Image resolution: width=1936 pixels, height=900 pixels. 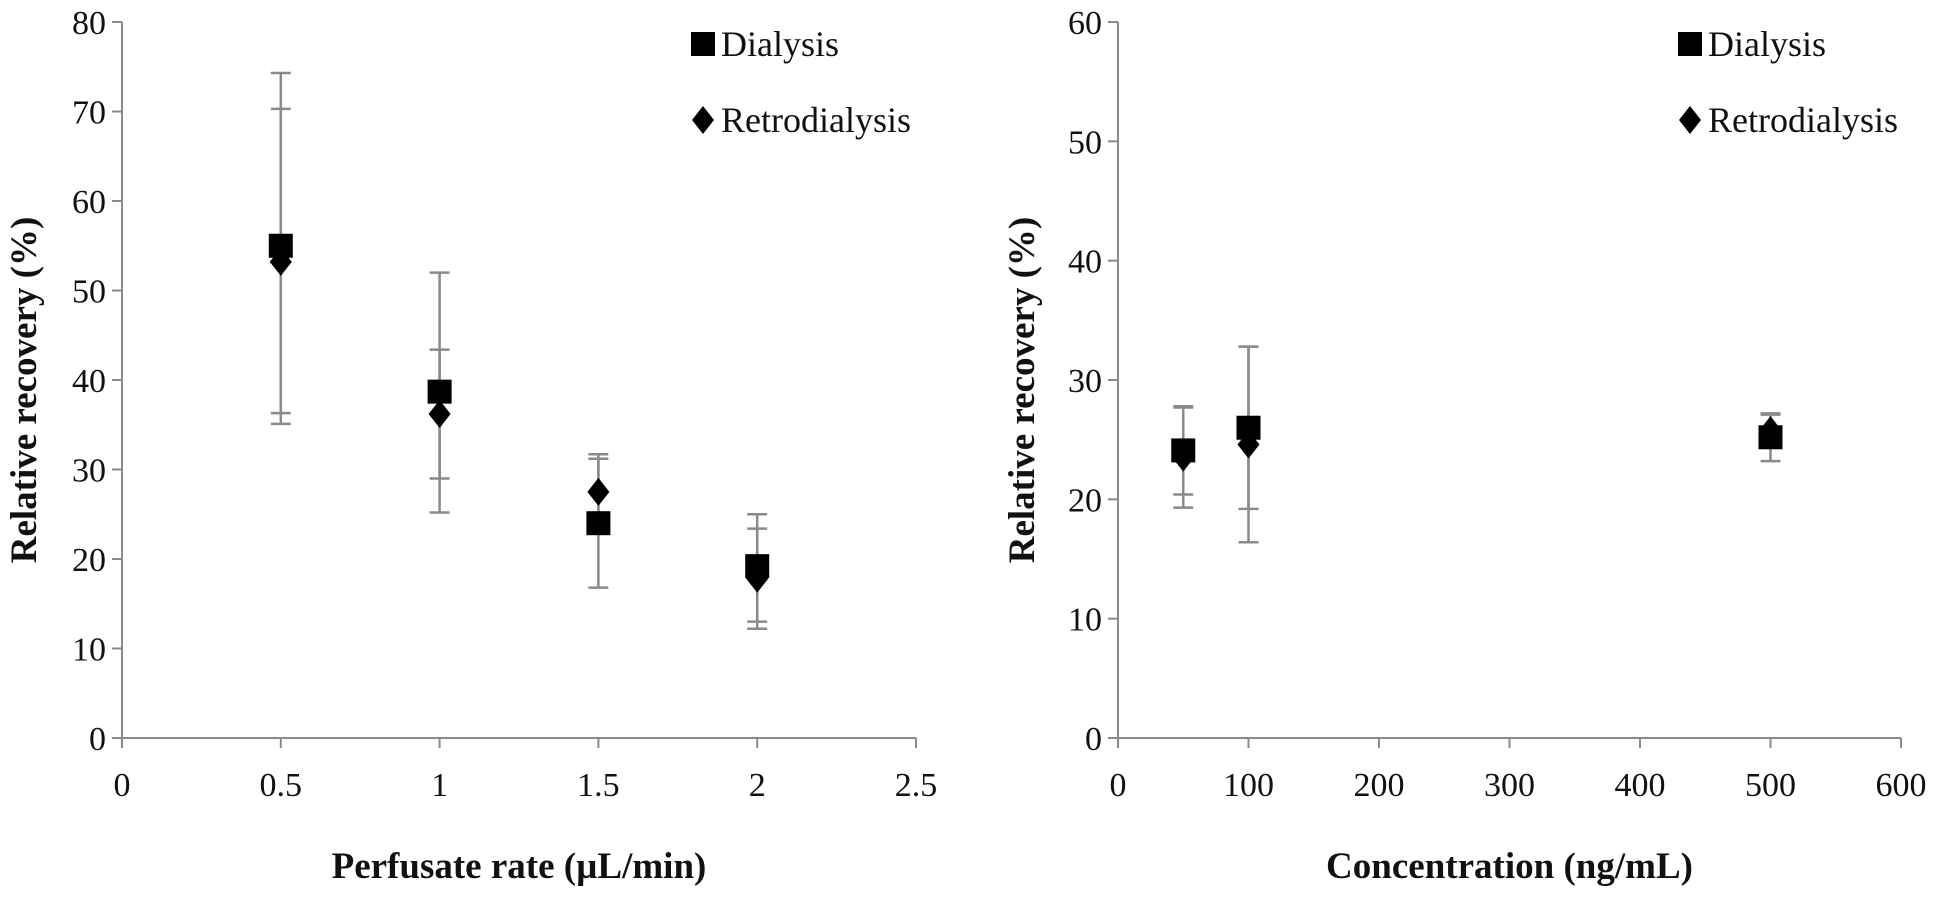 I want to click on x-tick-label: 2.5, so click(x=916, y=785).